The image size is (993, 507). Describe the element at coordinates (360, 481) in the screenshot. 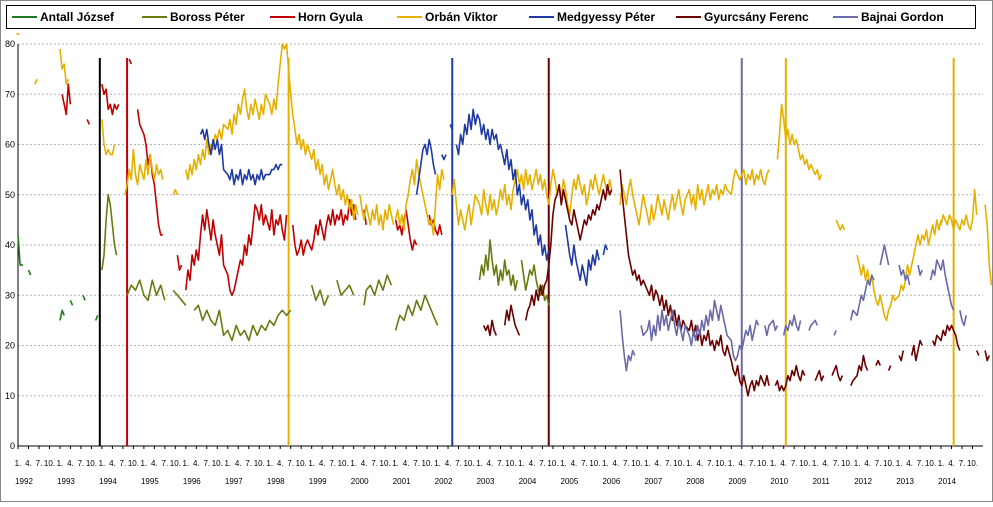

I see `x-year-label: 2000` at that location.